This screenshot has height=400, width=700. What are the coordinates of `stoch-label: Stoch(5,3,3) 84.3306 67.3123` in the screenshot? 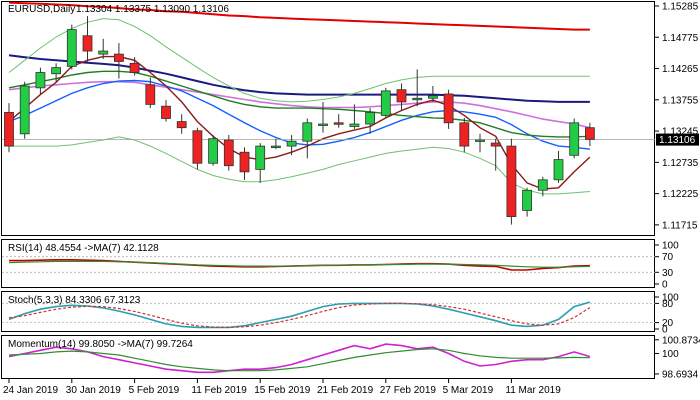 It's located at (74, 300).